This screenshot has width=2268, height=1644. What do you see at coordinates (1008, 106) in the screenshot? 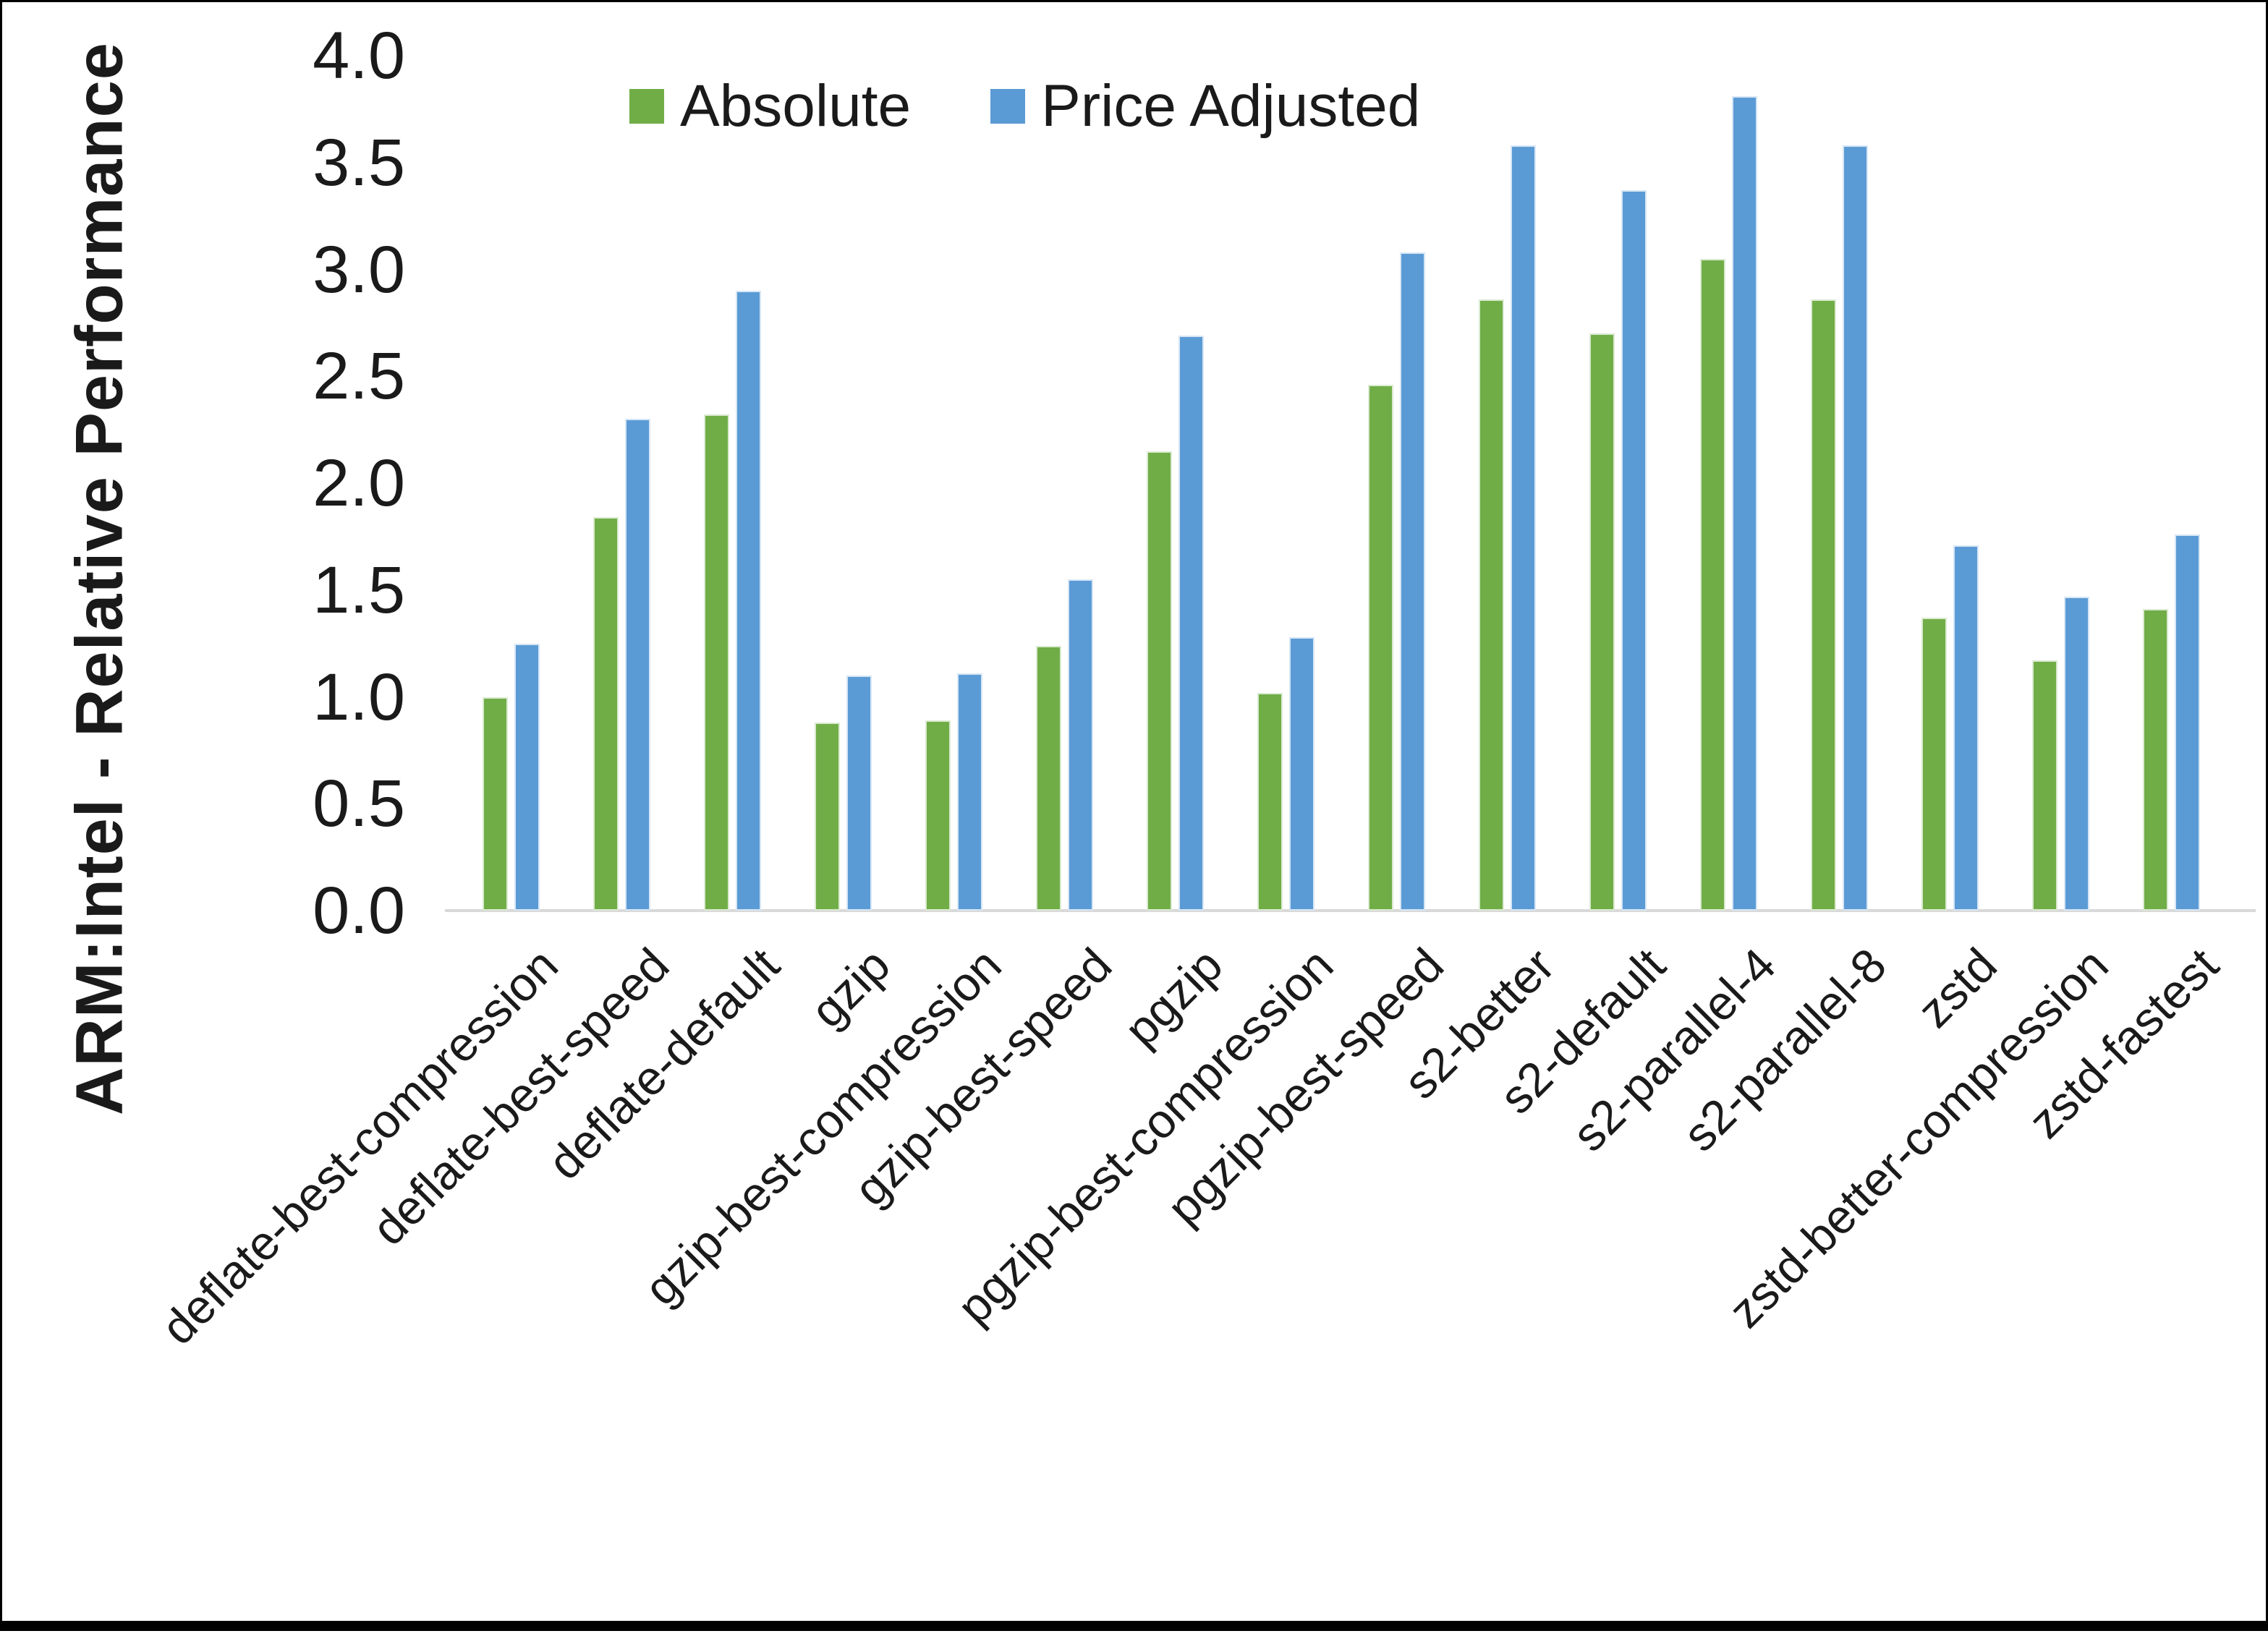
I see `legend-swatch-price-adjusted-icon` at bounding box center [1008, 106].